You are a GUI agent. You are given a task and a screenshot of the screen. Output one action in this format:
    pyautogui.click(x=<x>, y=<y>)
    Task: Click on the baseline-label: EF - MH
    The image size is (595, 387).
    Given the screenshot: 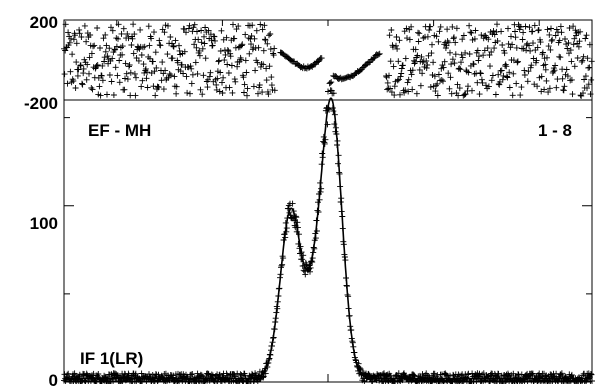 What is the action you would take?
    pyautogui.click(x=119, y=130)
    